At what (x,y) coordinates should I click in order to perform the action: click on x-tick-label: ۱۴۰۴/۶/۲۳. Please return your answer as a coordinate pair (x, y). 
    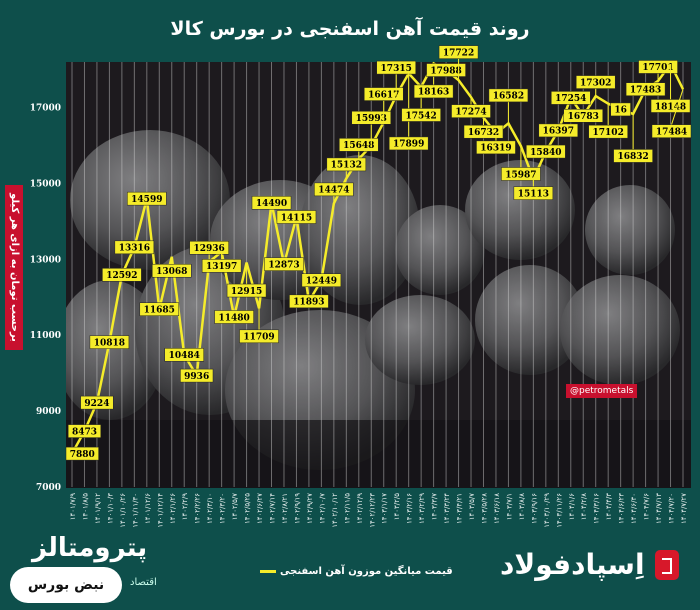
    Looking at the image, I should click on (622, 508).